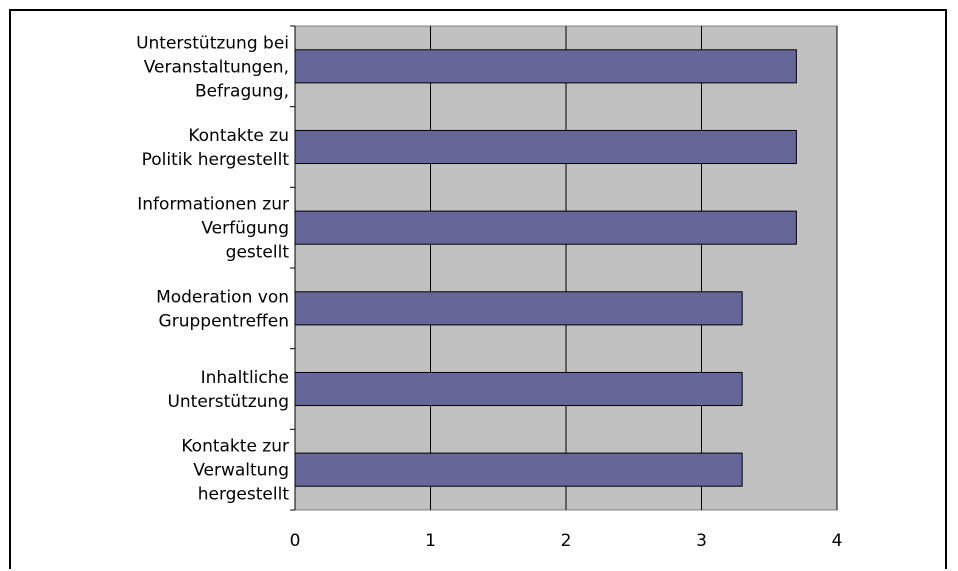  What do you see at coordinates (216, 67) in the screenshot?
I see `category-label-line: Veranstaltungen,` at bounding box center [216, 67].